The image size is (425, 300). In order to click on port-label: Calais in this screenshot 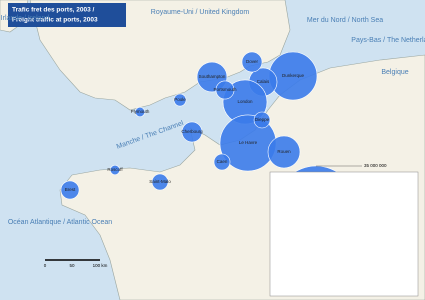, I will do `click(263, 81)`.